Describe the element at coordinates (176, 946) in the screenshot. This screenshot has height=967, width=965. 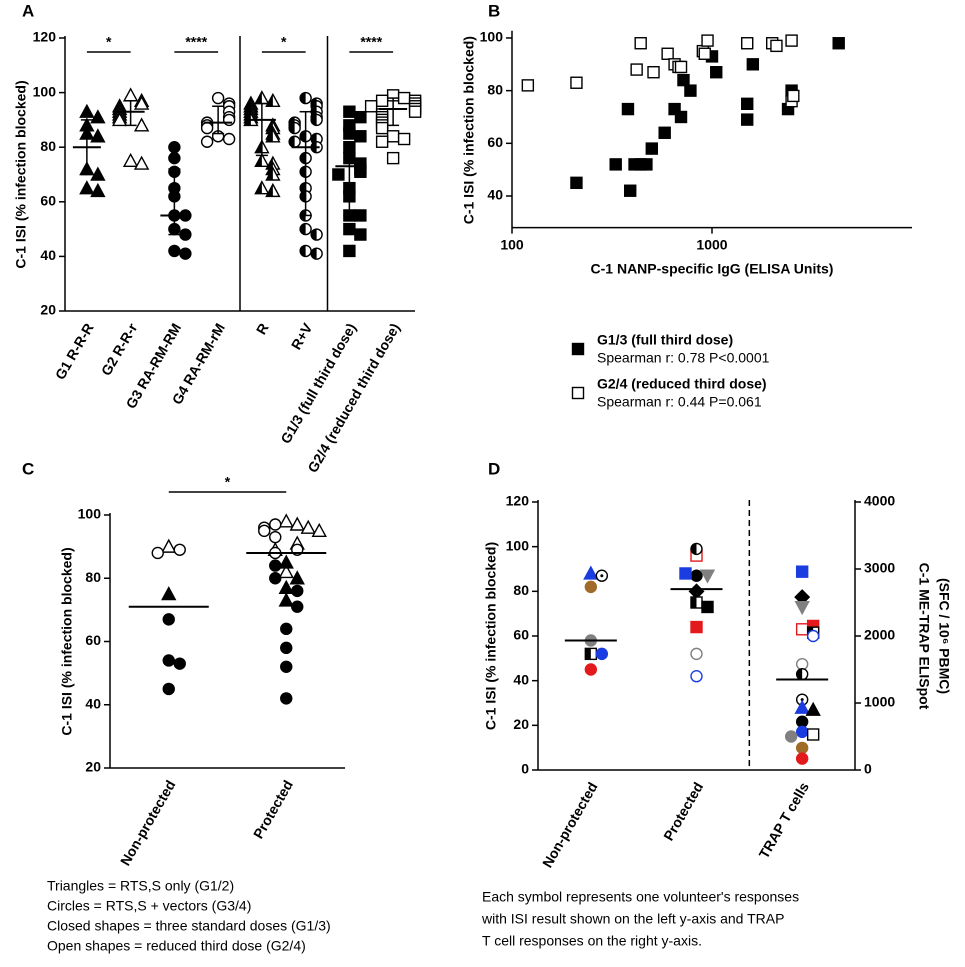
I see `footnote: Open shapes = reduced third dose (G2/4)` at that location.